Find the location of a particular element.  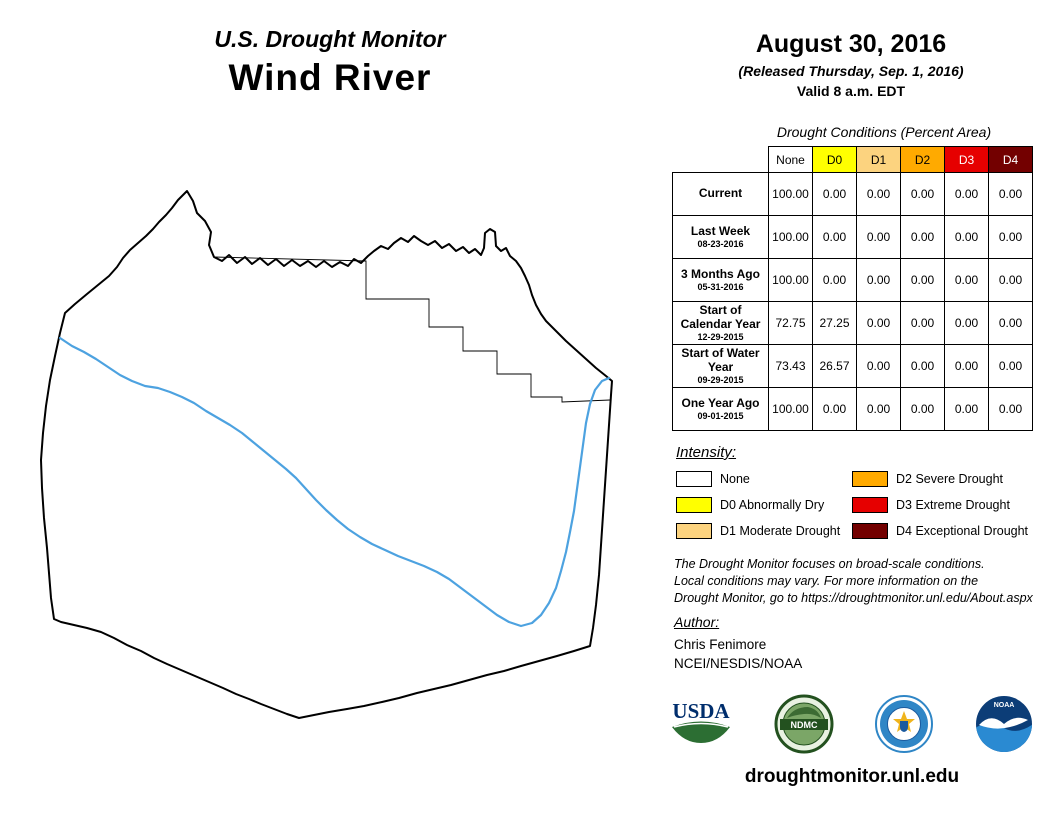

legend-item-d0: D0 Abnormally Dry is located at coordinates (758, 504).